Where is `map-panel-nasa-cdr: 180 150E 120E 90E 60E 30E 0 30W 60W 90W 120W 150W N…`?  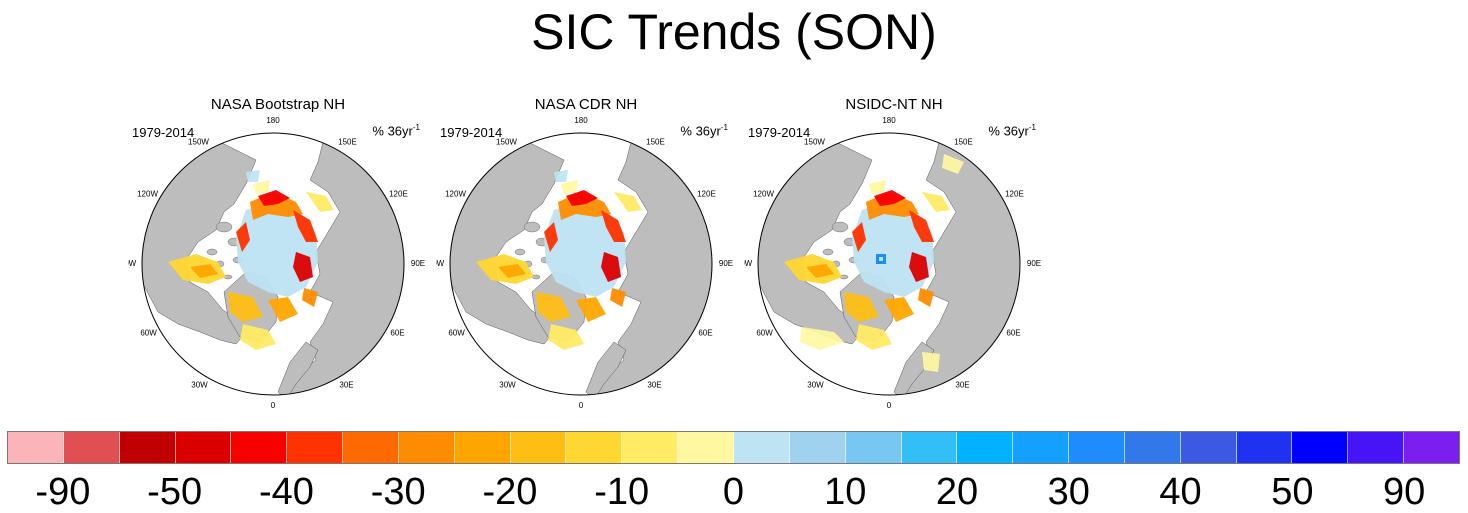 map-panel-nasa-cdr: 180 150E 120E 90E 60E 30E 0 30W 60W 90W 120W 150W N… is located at coordinates (586, 252).